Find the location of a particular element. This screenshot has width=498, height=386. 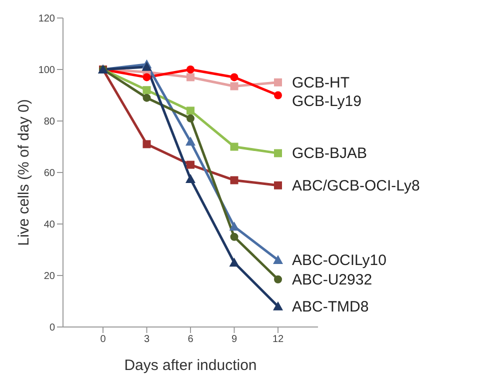

x-tick-label: 9 is located at coordinates (234, 340).